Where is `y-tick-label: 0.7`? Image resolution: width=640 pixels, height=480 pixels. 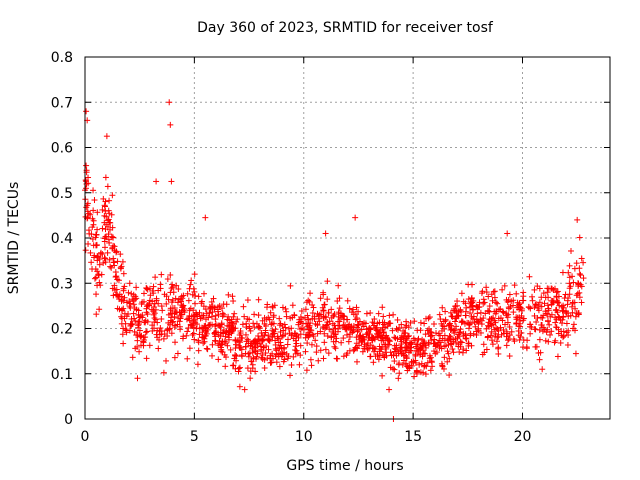 y-tick-label: 0.7 is located at coordinates (62, 103).